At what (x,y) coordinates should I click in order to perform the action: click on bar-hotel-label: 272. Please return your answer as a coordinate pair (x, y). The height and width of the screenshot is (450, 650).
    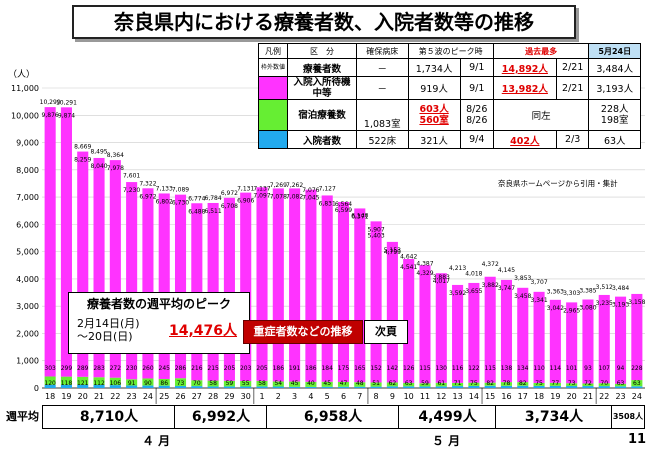
    Looking at the image, I should click on (116, 368).